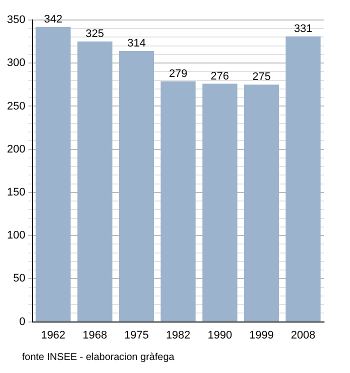 The image size is (350, 373). I want to click on y-tick-label: 200, so click(16, 149).